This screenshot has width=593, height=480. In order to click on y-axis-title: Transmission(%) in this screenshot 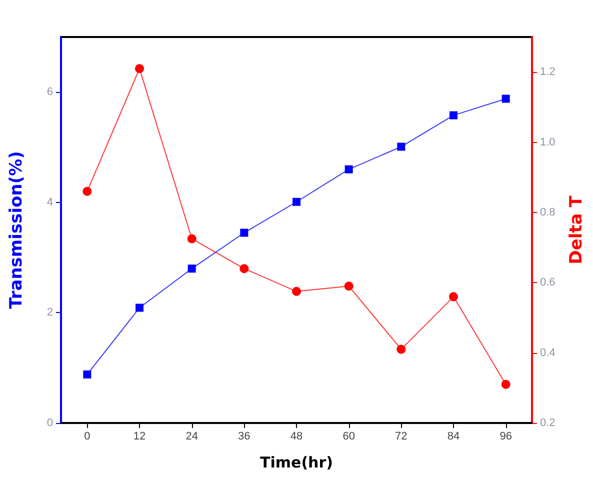, I will do `click(16, 230)`.